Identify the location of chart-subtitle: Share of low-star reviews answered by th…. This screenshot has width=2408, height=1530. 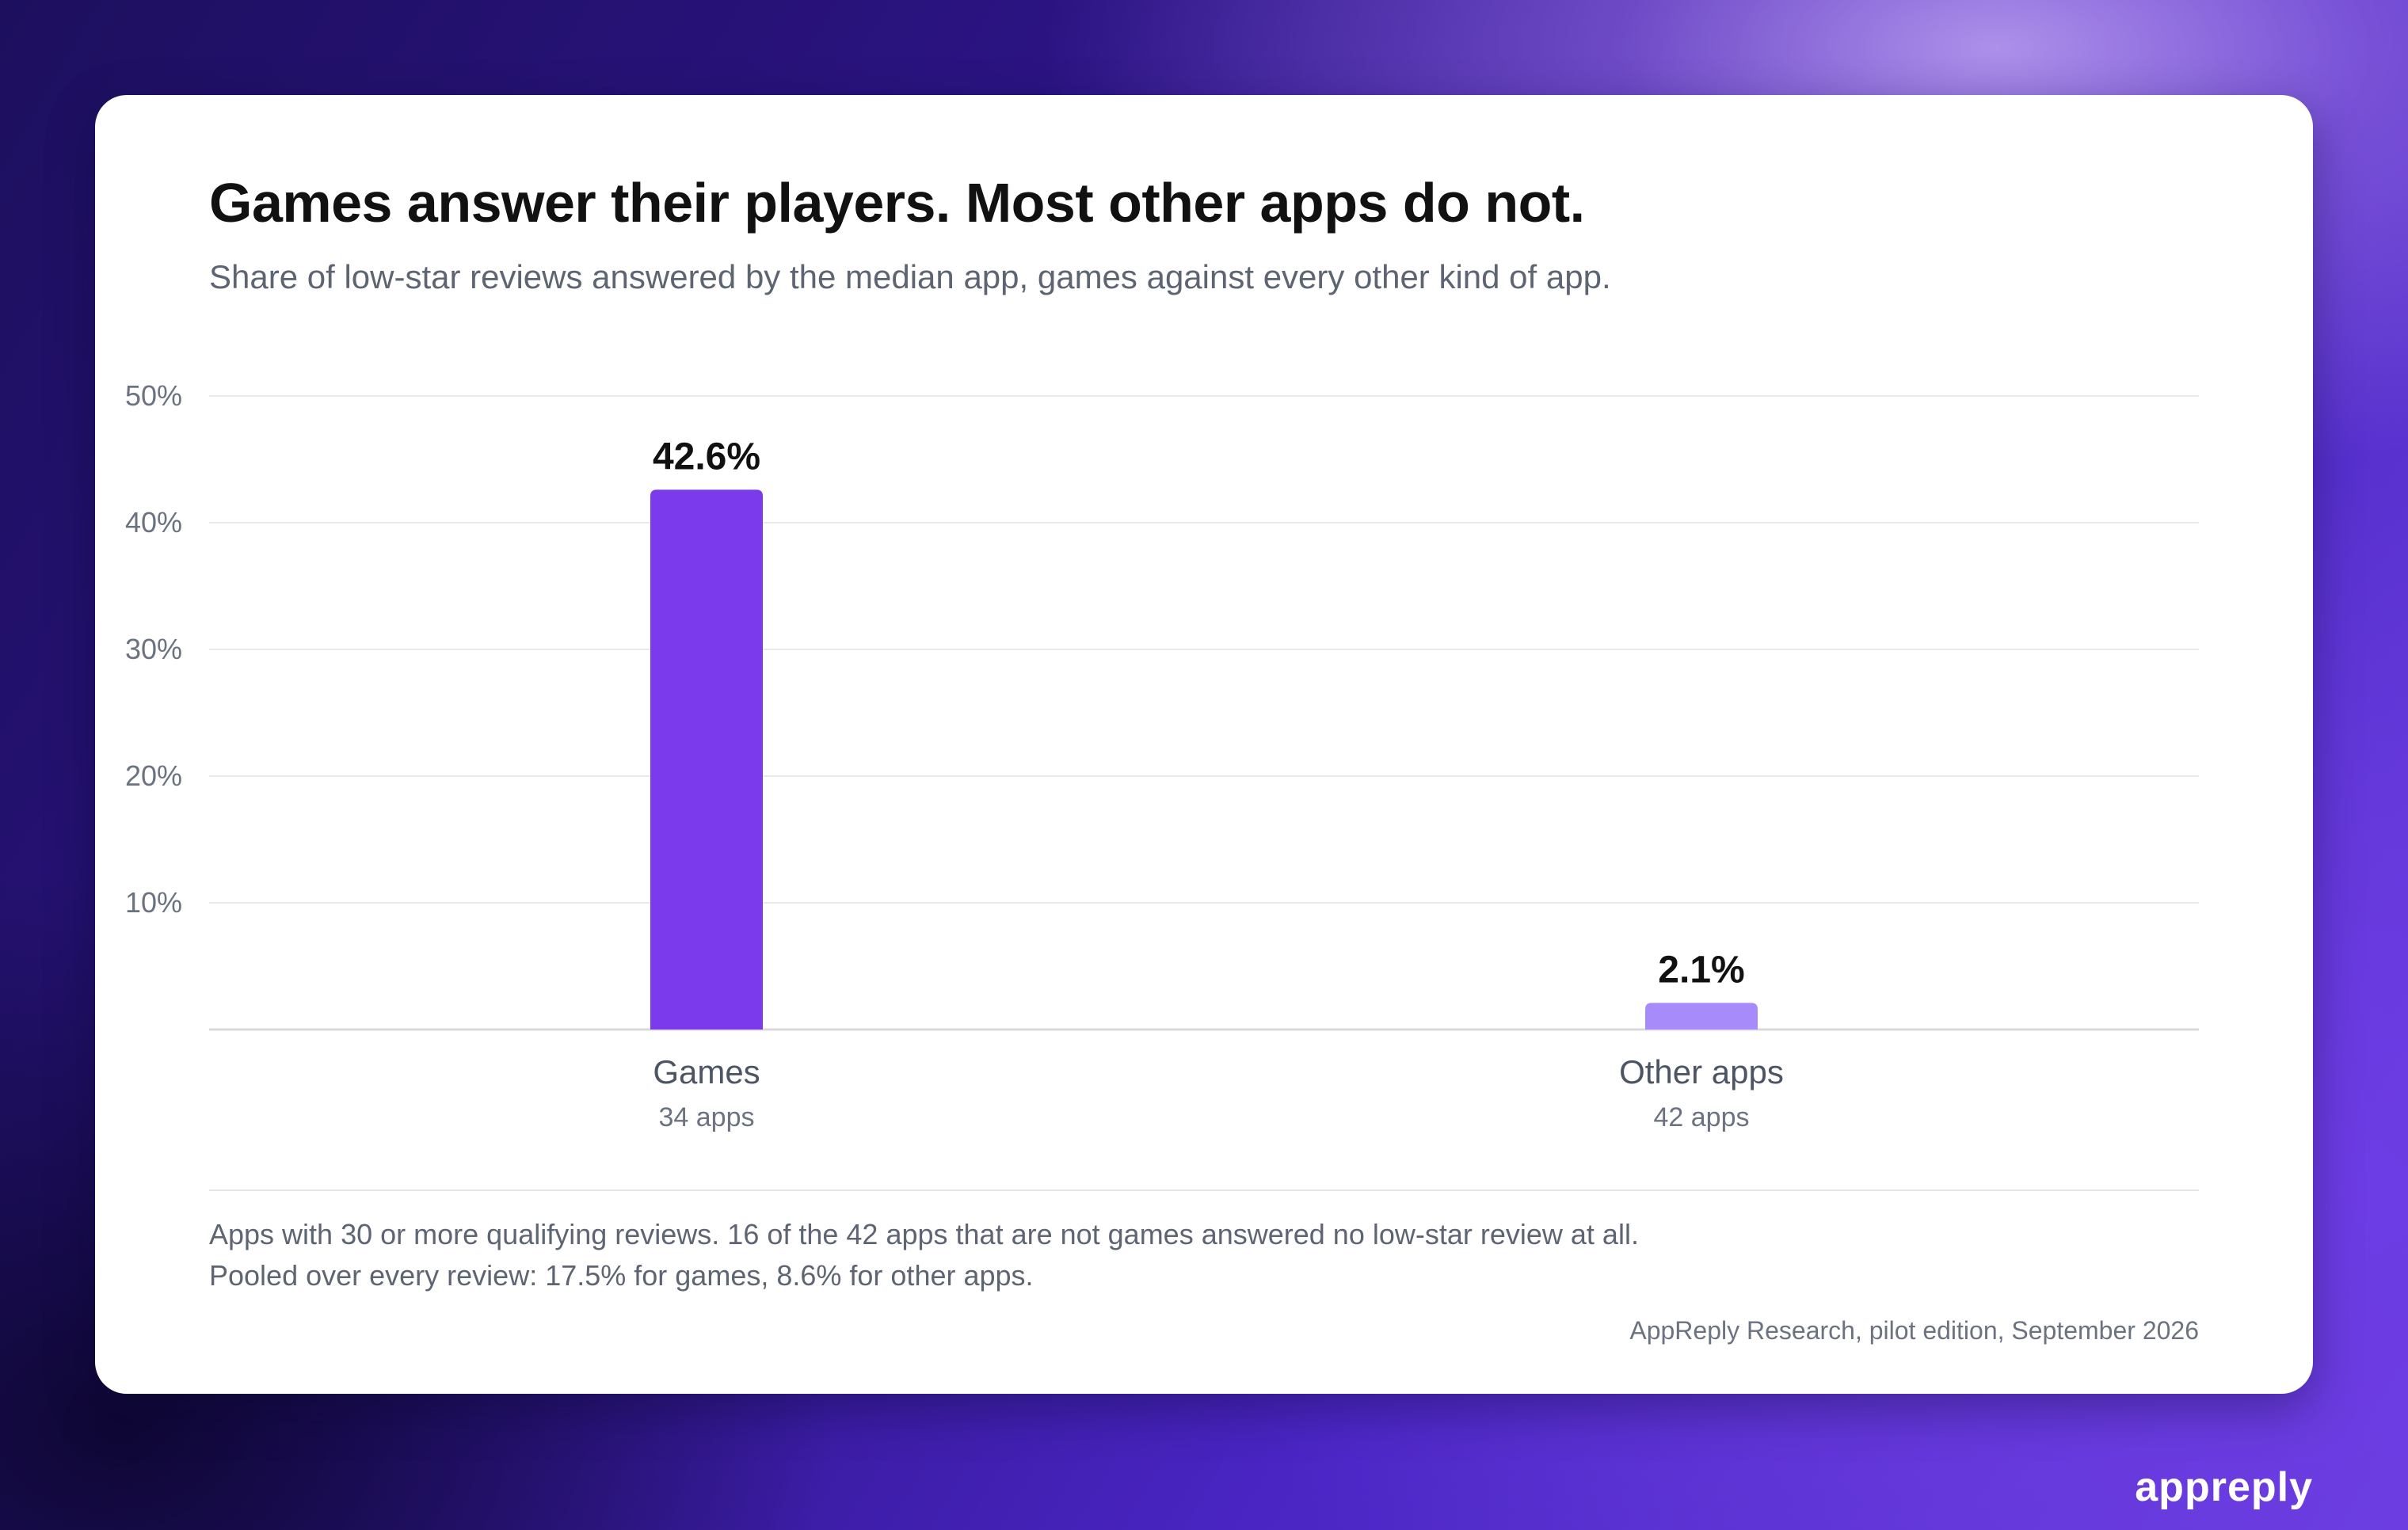
(910, 276).